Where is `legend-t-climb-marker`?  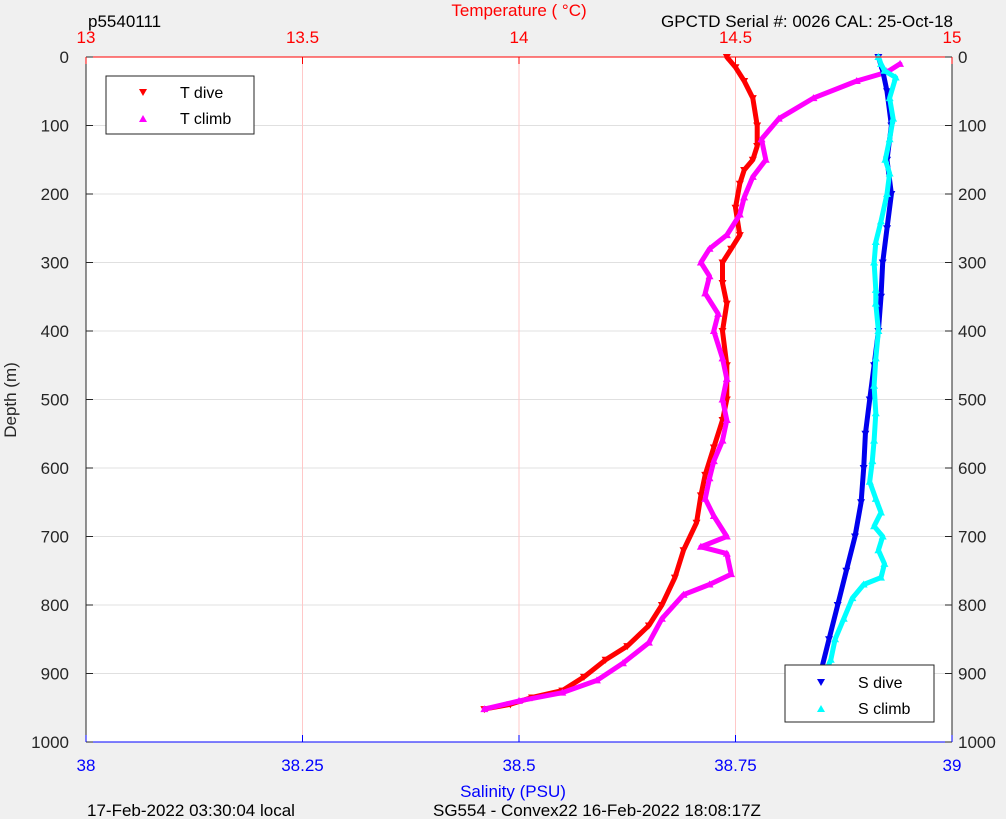 legend-t-climb-marker is located at coordinates (143, 118).